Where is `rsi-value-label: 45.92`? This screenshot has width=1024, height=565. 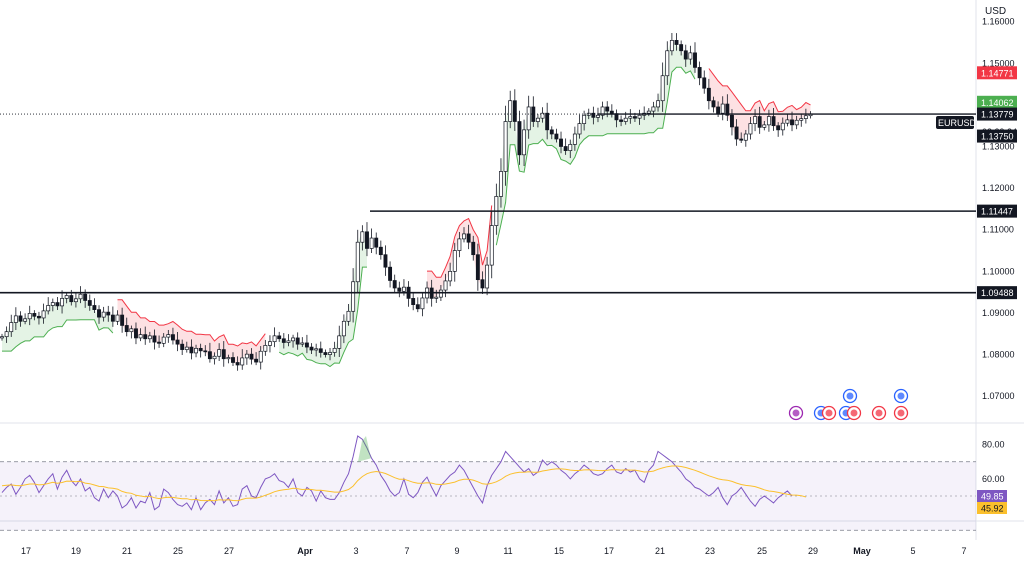
rsi-value-label: 45.92 is located at coordinates (992, 509).